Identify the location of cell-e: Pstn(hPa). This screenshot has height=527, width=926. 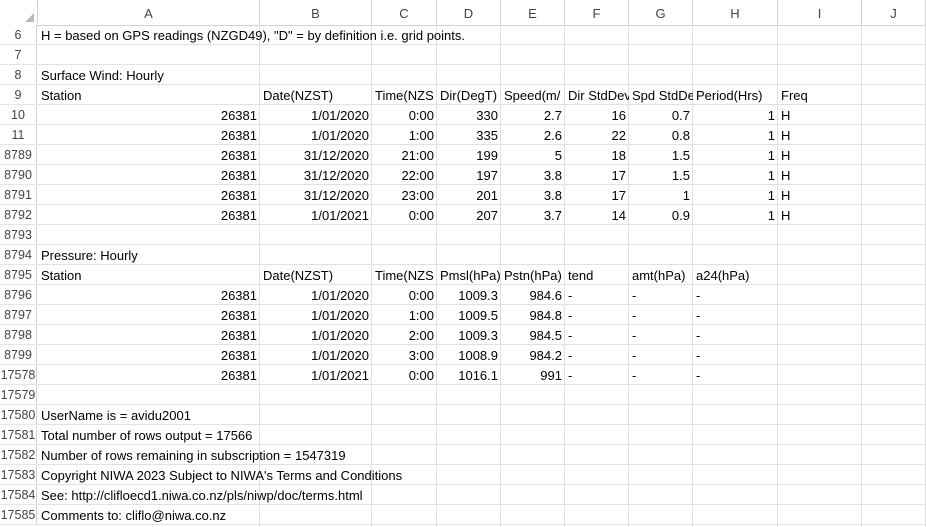
(533, 275).